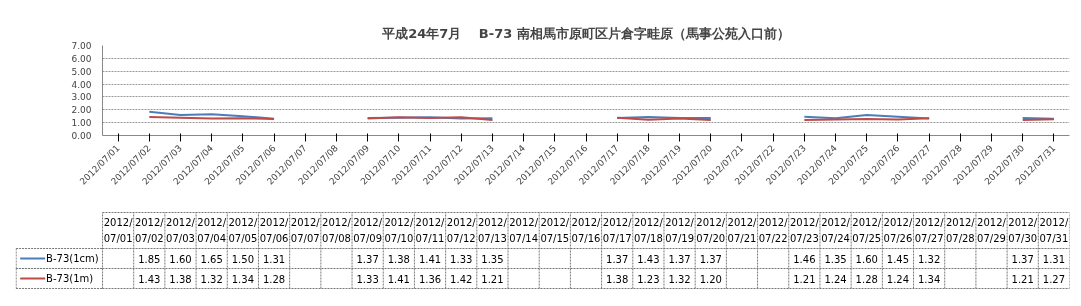 Image resolution: width=1081 pixels, height=306 pixels. What do you see at coordinates (679, 230) in the screenshot?
I see `category-label: 2012/07/19` at bounding box center [679, 230].